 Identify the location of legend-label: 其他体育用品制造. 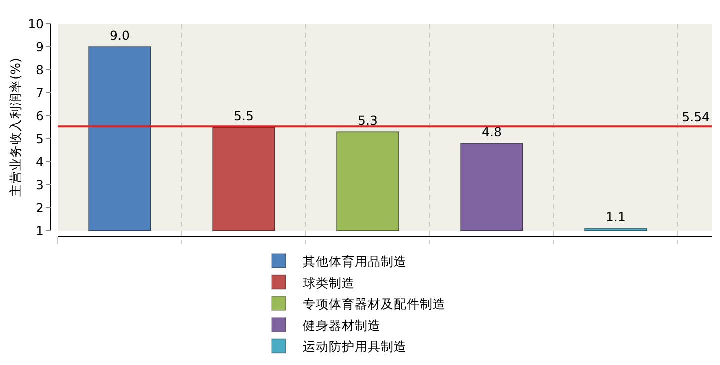
(355, 261).